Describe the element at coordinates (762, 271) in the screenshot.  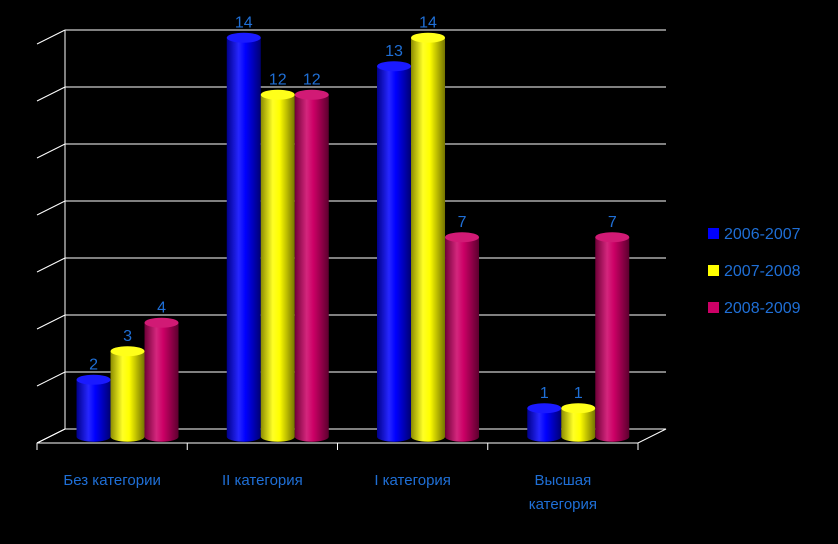
I see `legend-label: 2007-2008` at that location.